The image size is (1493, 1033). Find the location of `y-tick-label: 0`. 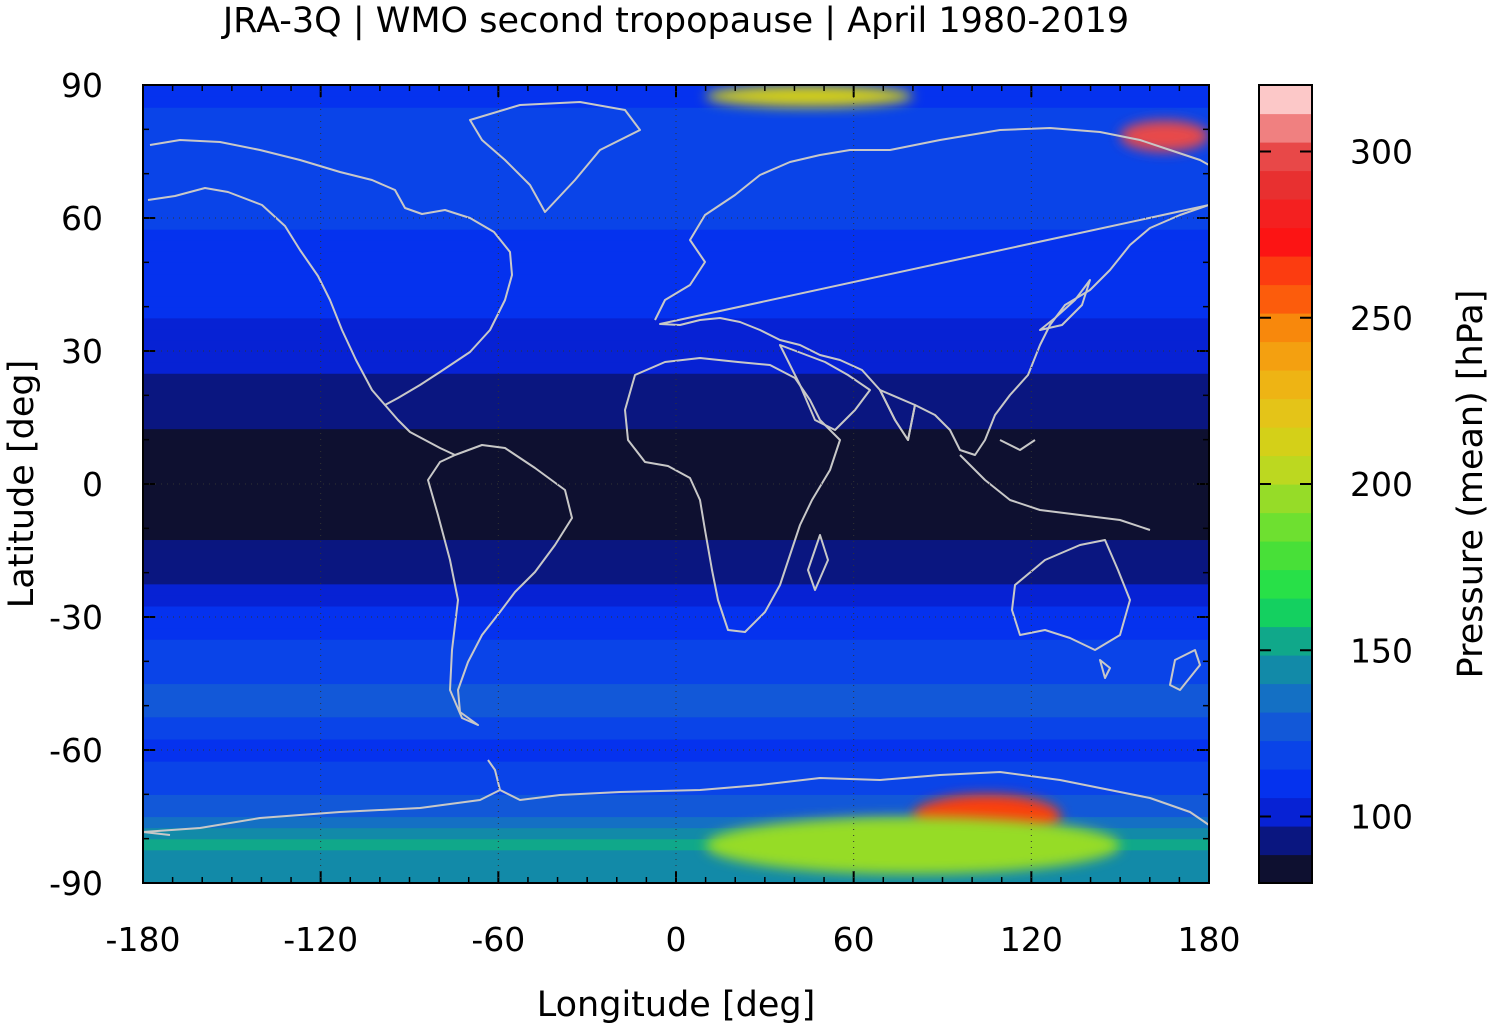

y-tick-label: 0 is located at coordinates (92, 484).